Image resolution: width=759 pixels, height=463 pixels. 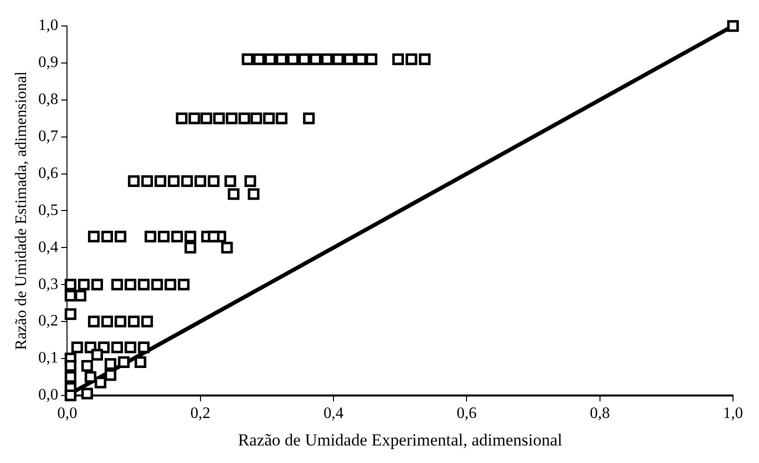 What do you see at coordinates (48, 99) in the screenshot?
I see `y-tick-label: 0,8` at bounding box center [48, 99].